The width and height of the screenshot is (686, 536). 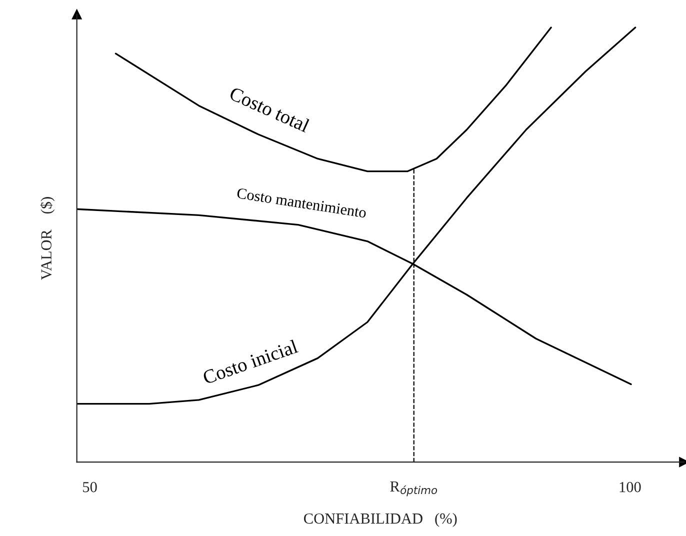 I want to click on x-tick-label: R$_{óptimo}$, so click(x=414, y=488).